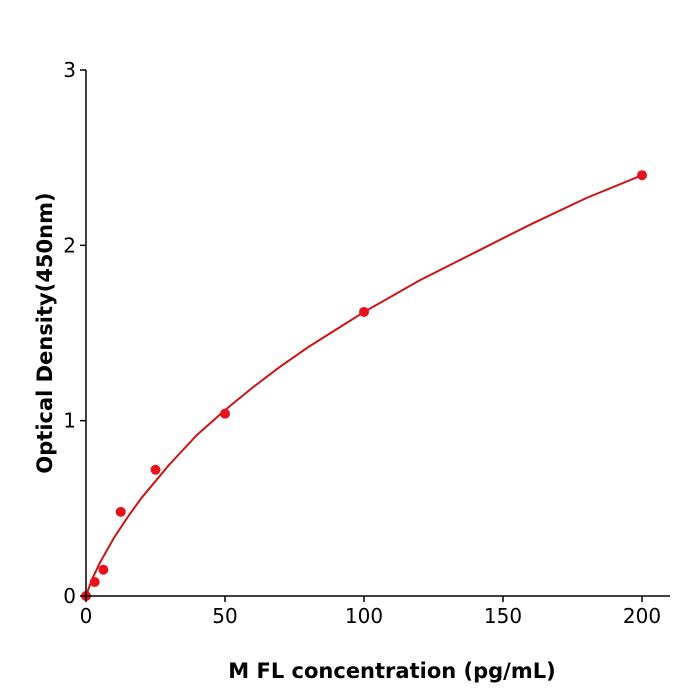 The width and height of the screenshot is (700, 700). Describe the element at coordinates (224, 616) in the screenshot. I see `x-tick-label: 50` at that location.